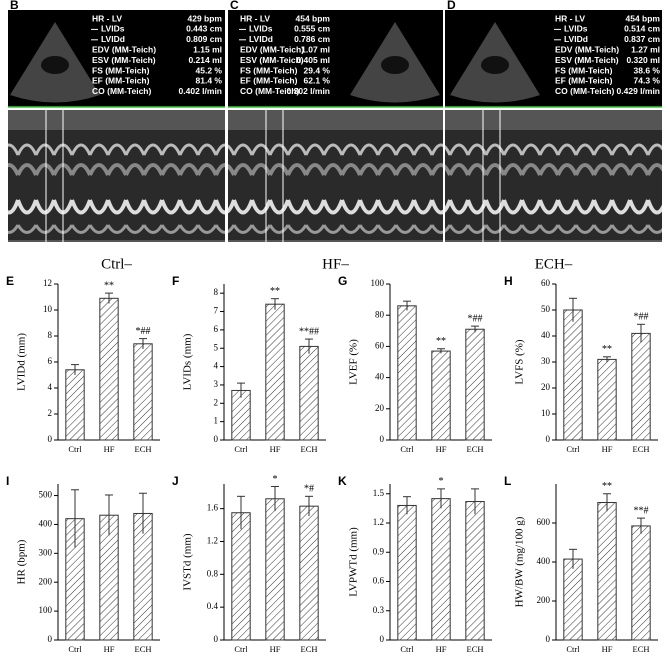 This screenshot has height=663, width=670. Describe the element at coordinates (380, 345) in the screenshot. I see `y-tick-label: 60` at that location.